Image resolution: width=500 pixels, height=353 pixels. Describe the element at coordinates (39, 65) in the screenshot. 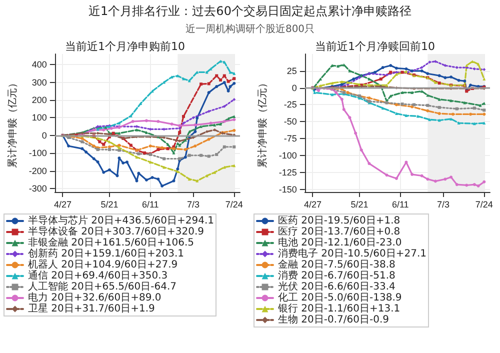

I see `y-tick-label: 400` at that location.